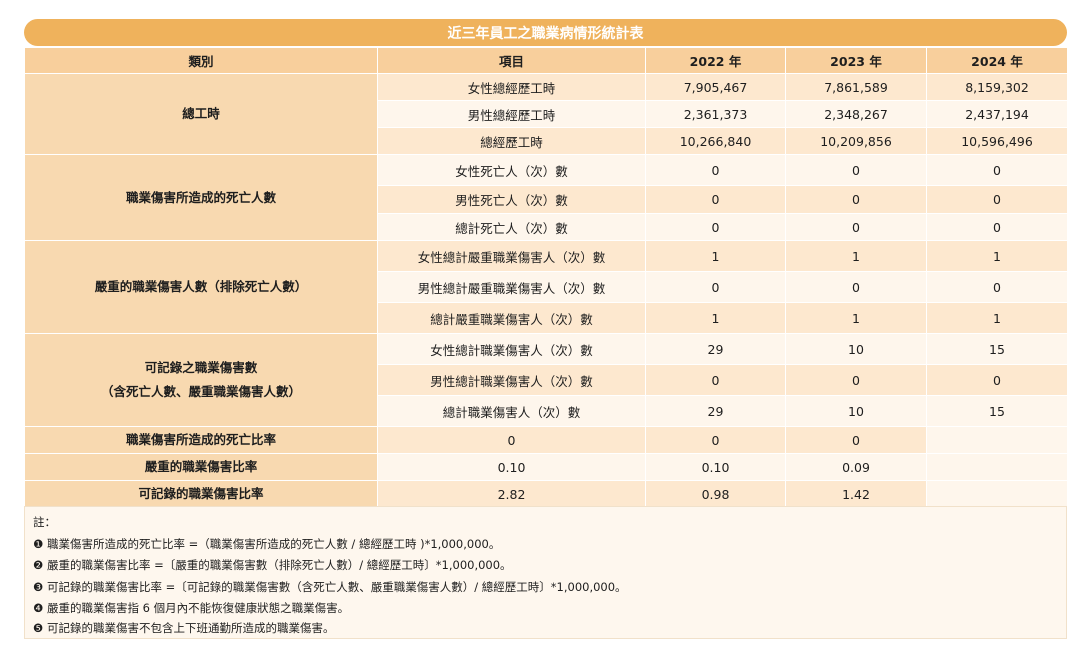 Image resolution: width=1081 pixels, height=654 pixels. Describe the element at coordinates (201, 114) in the screenshot. I see `category-total-hours: 總工時` at that location.